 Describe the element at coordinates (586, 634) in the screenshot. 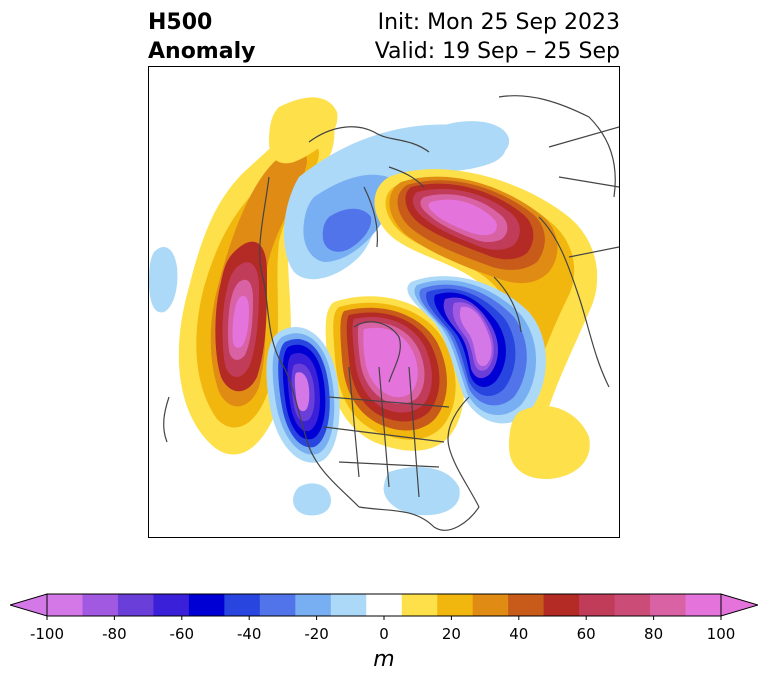

I see `colorbar-tick-label: 60` at that location.